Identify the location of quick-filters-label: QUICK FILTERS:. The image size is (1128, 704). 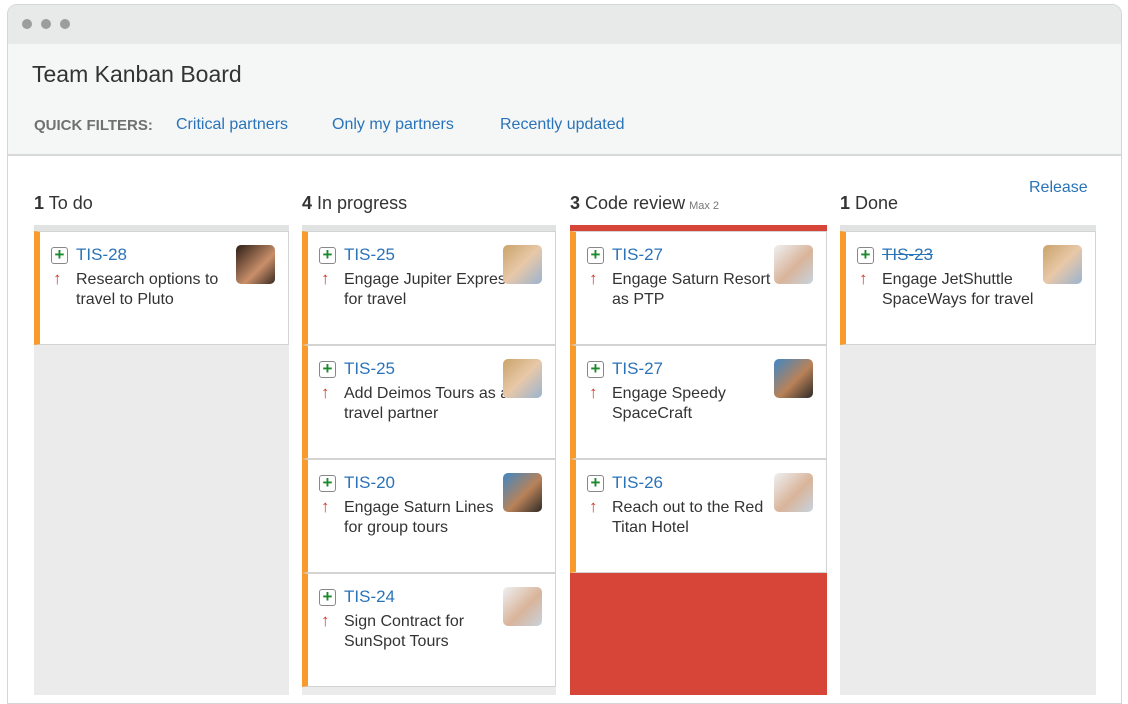
(93, 125).